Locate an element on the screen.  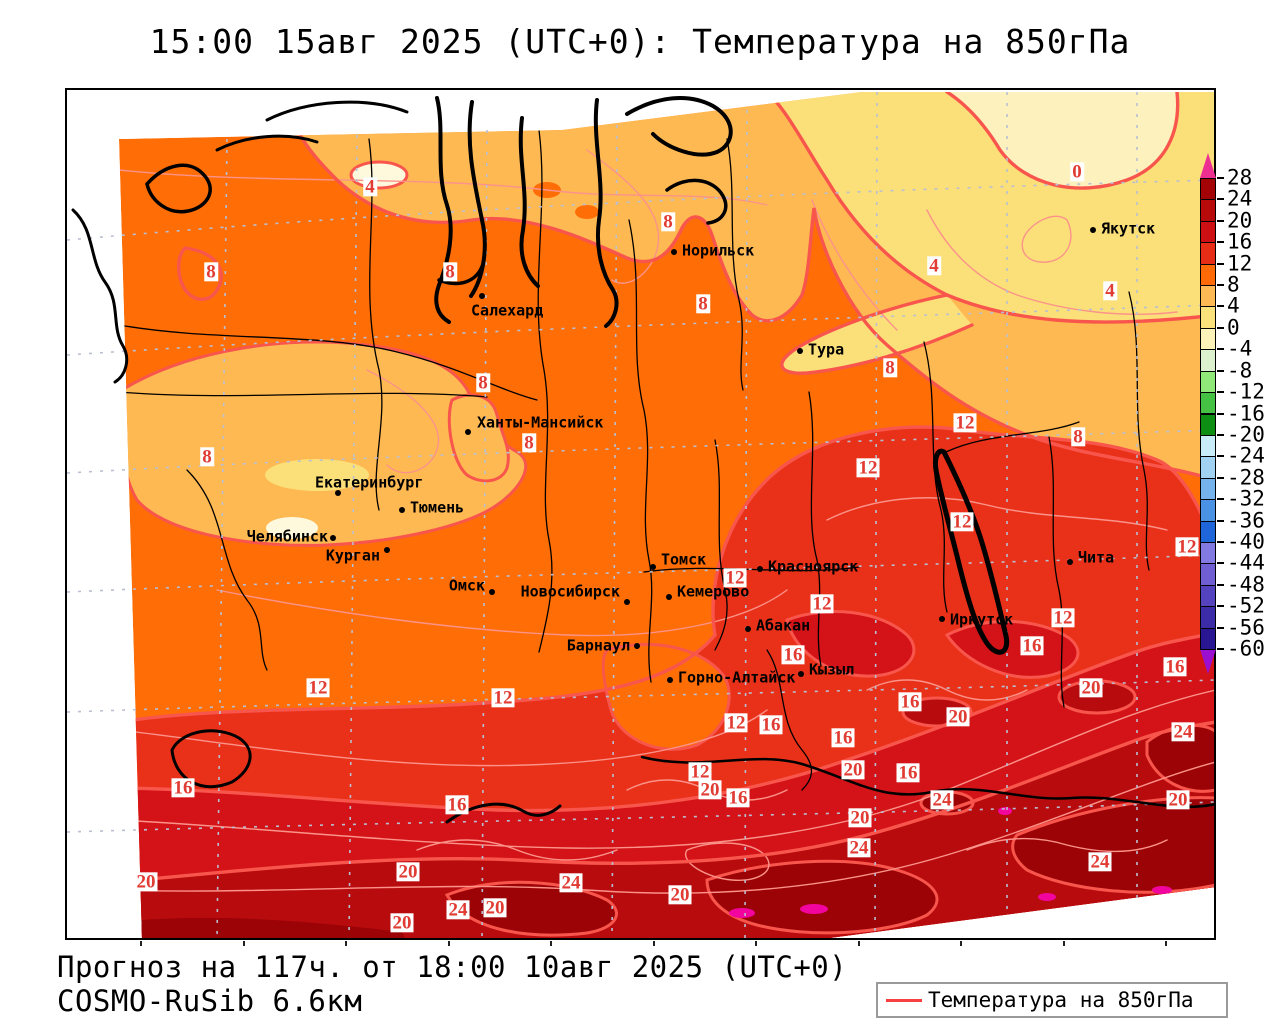
colorbar-tick-label: -28 is located at coordinates (1246, 477).